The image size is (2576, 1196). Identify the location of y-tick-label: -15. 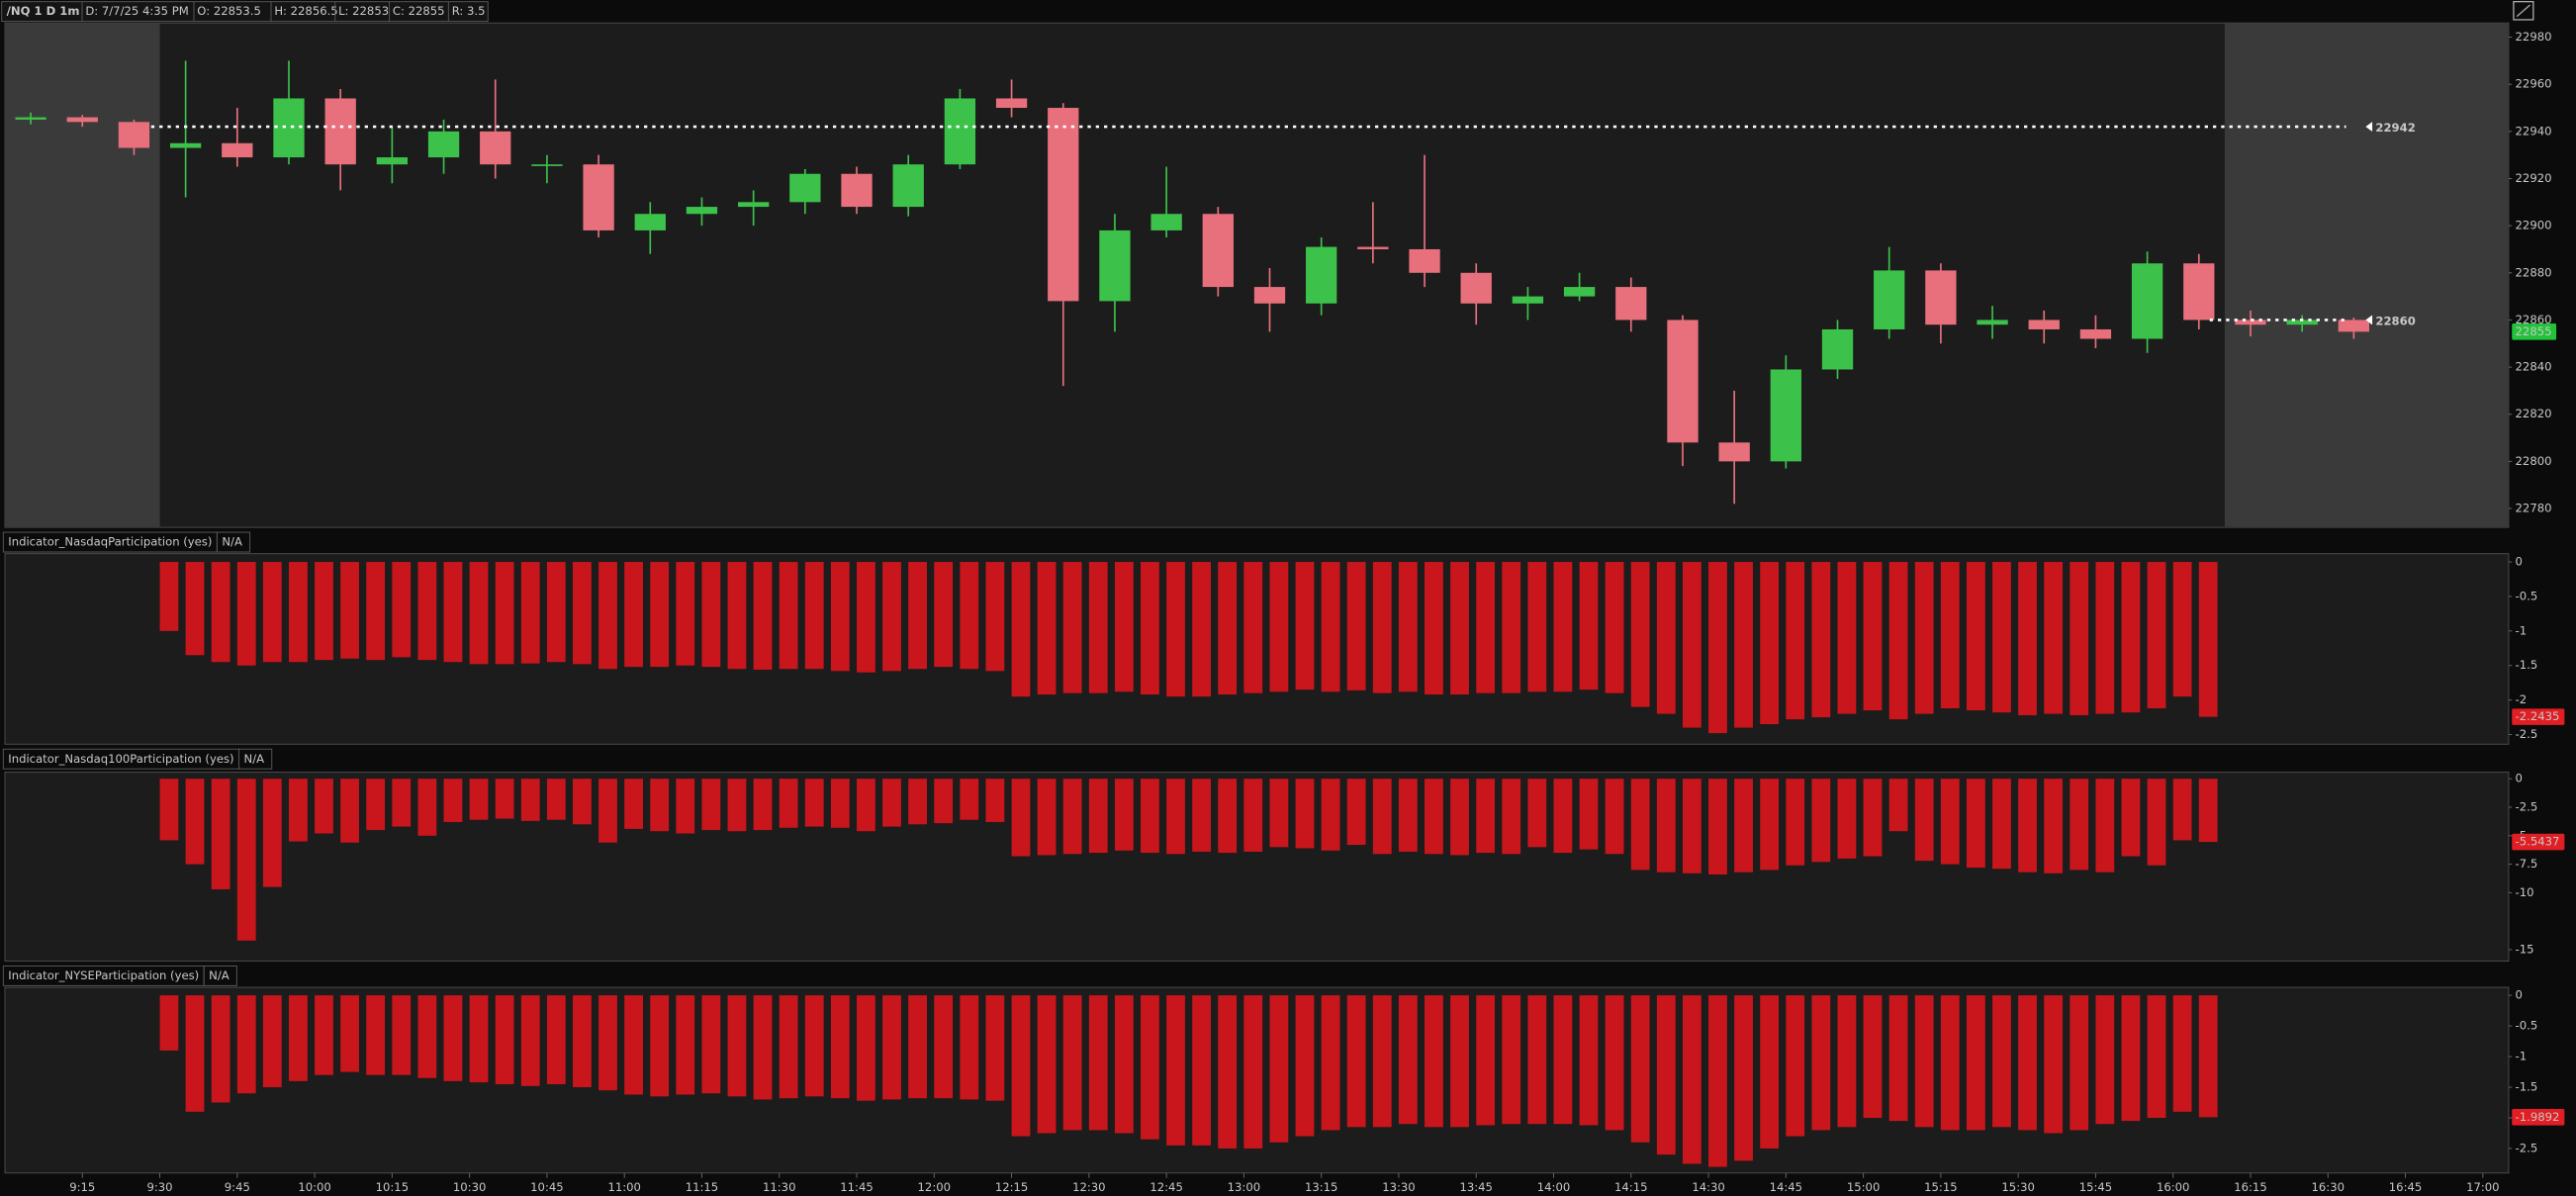
(2525, 949).